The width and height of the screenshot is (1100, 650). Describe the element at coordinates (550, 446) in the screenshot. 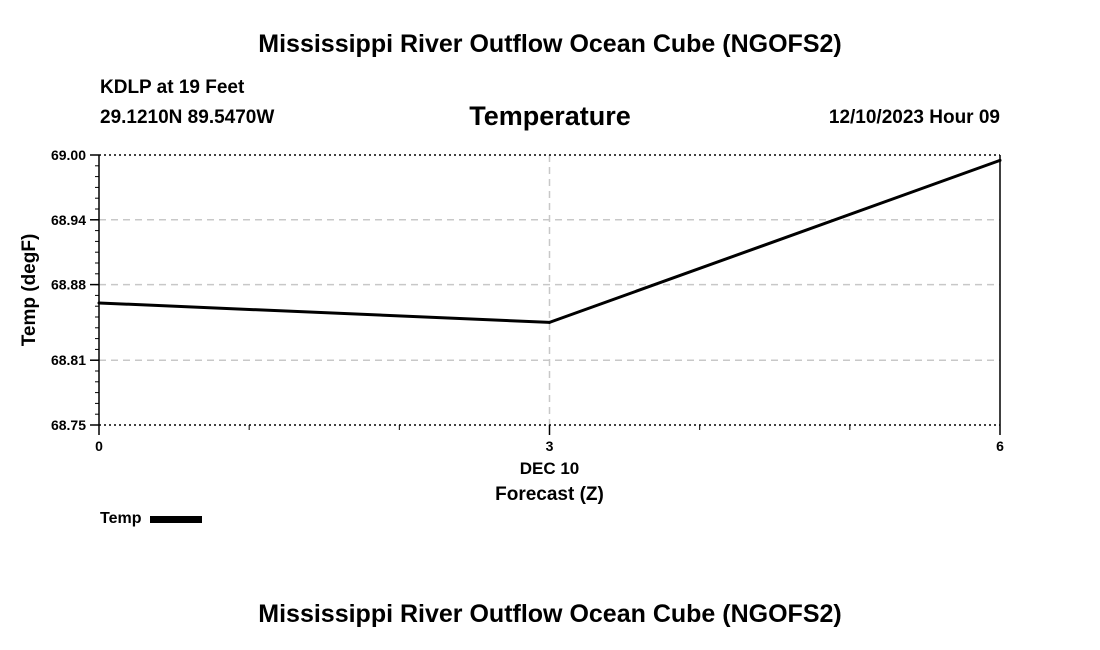

I see `x-tick-label: 3` at that location.